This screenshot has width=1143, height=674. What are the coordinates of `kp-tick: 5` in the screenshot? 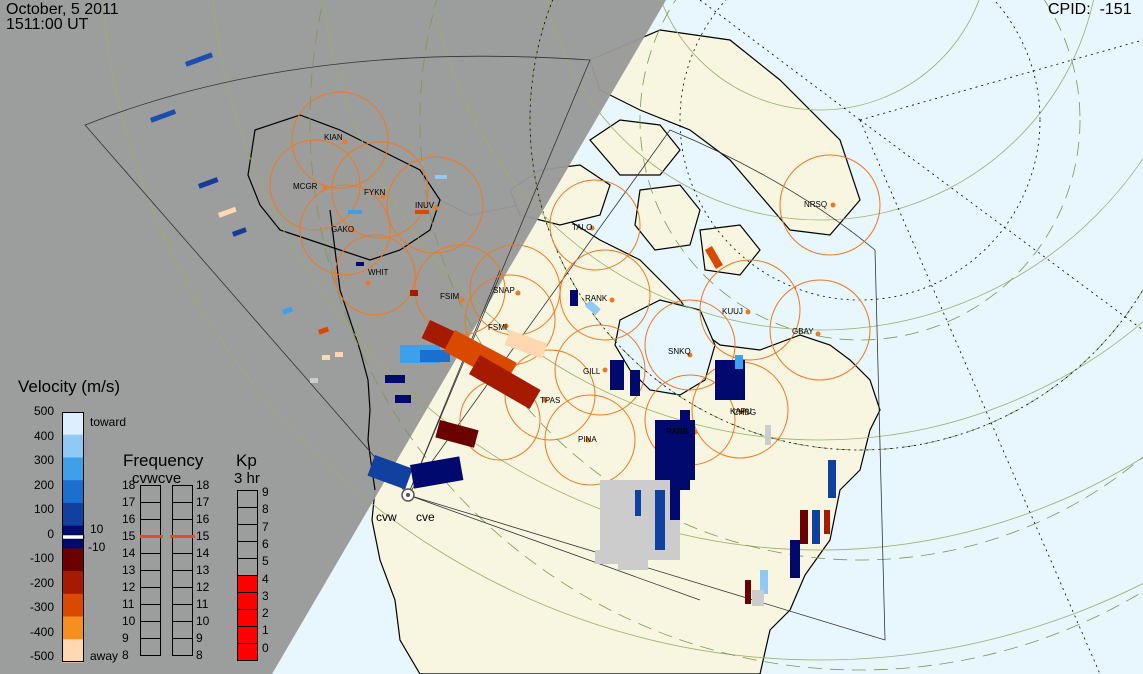 It's located at (265, 561).